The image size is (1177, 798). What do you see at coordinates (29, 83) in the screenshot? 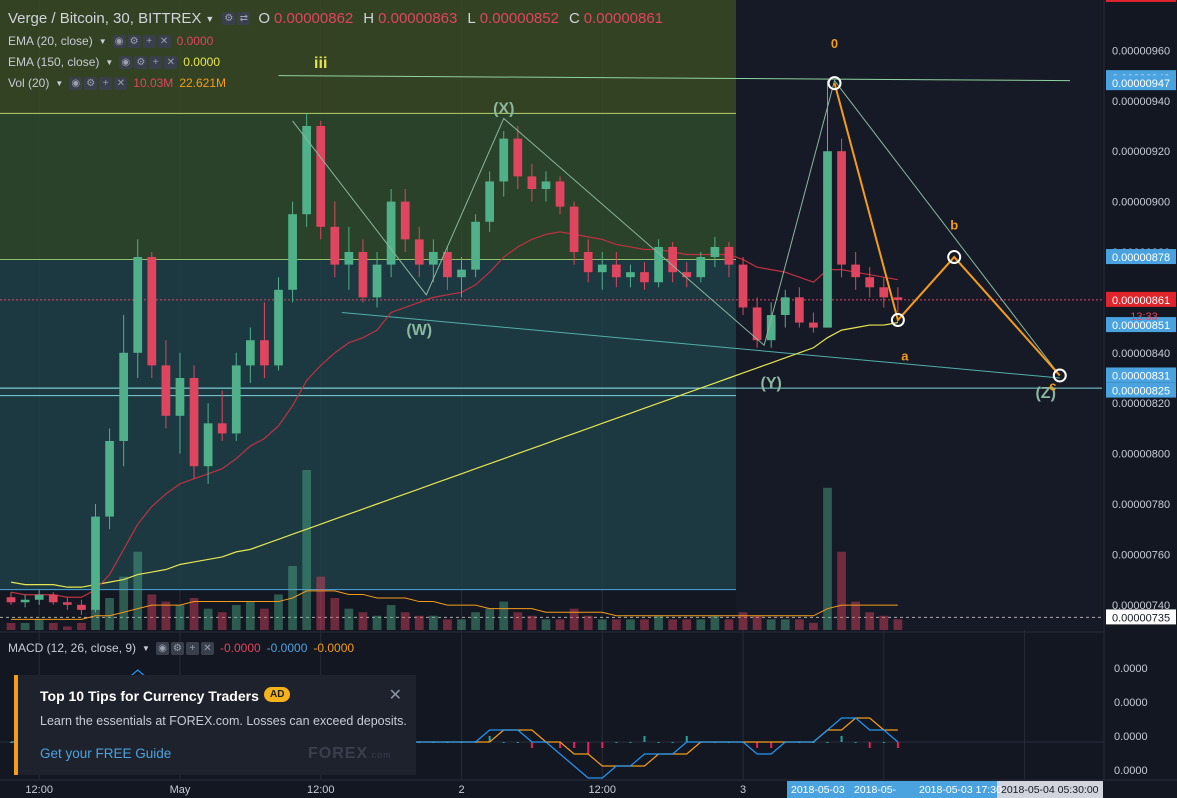
I see `volume-label: Vol (20)` at bounding box center [29, 83].